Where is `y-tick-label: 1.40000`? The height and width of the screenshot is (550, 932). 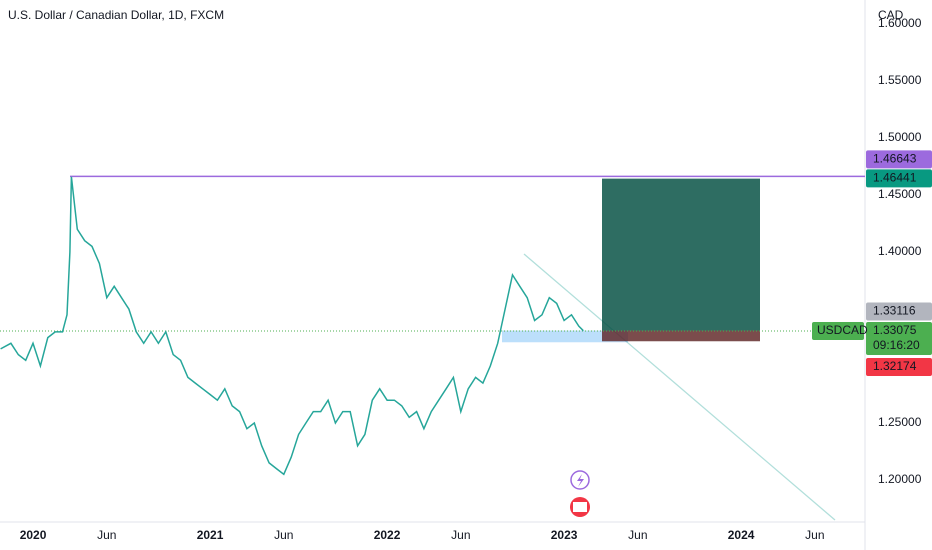
y-tick-label: 1.40000 is located at coordinates (900, 251).